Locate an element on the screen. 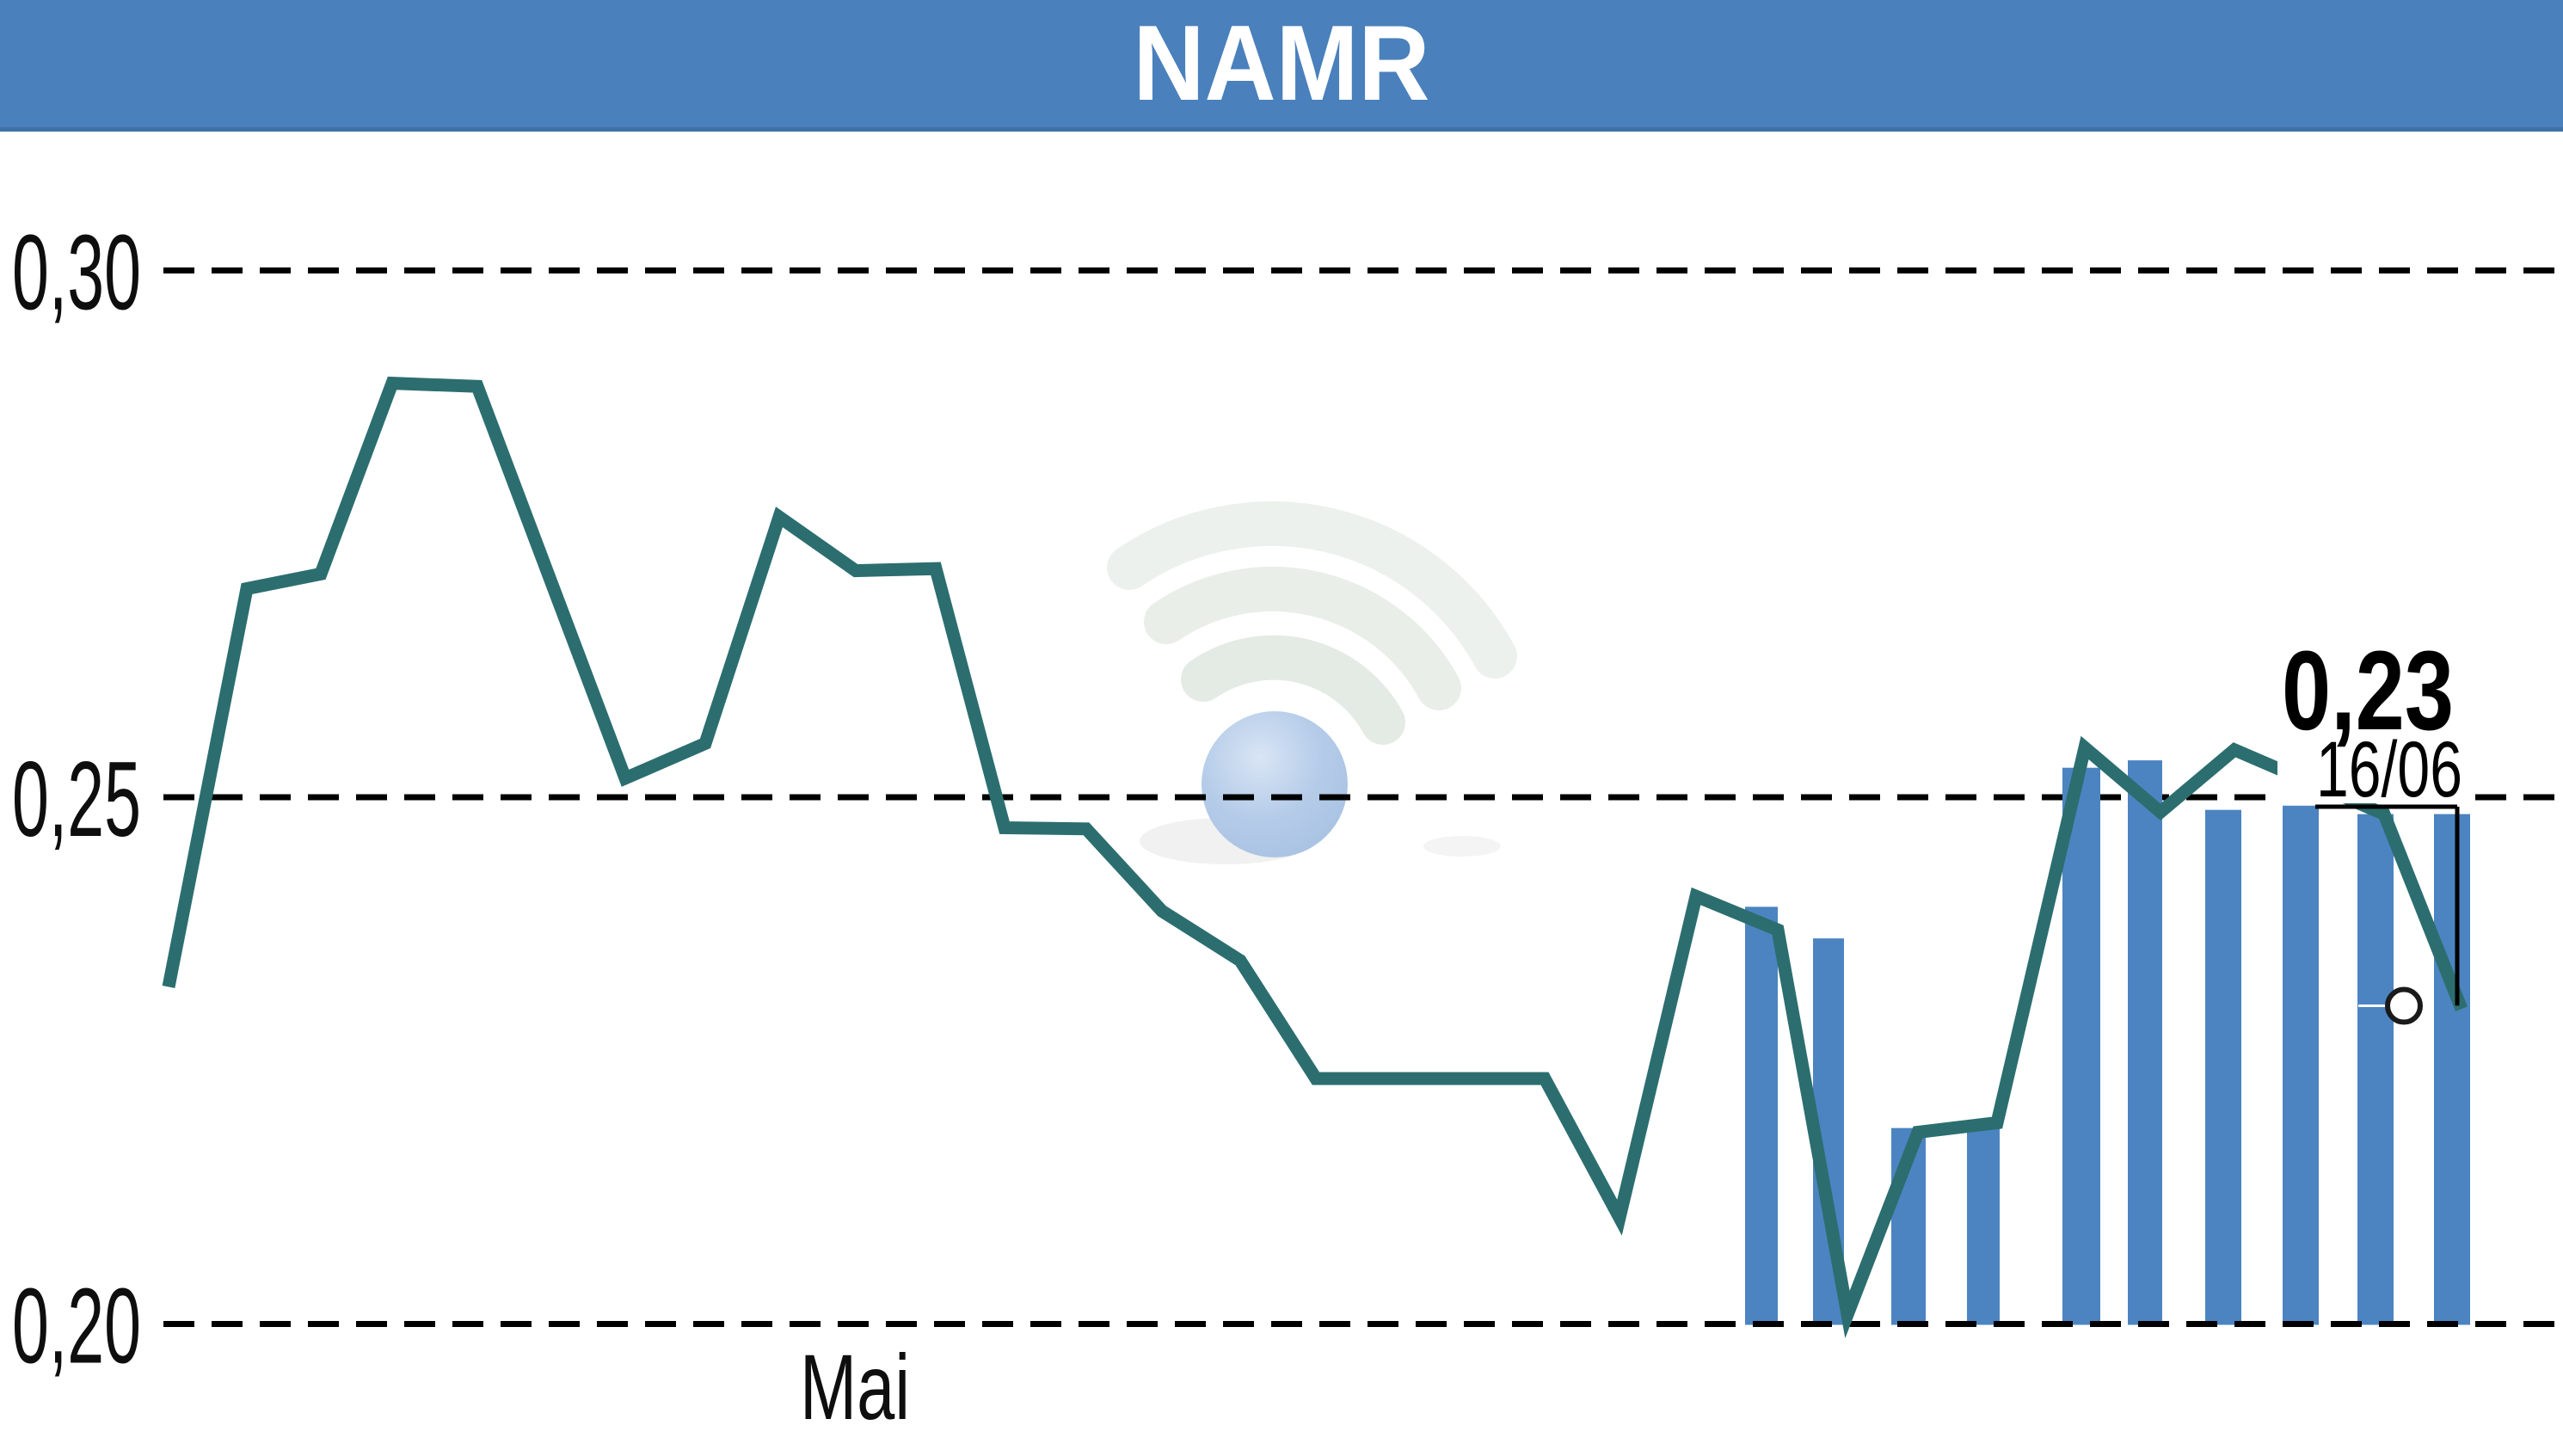 Image resolution: width=2563 pixels, height=1456 pixels. last-date-label: 16/06 is located at coordinates (2389, 770).